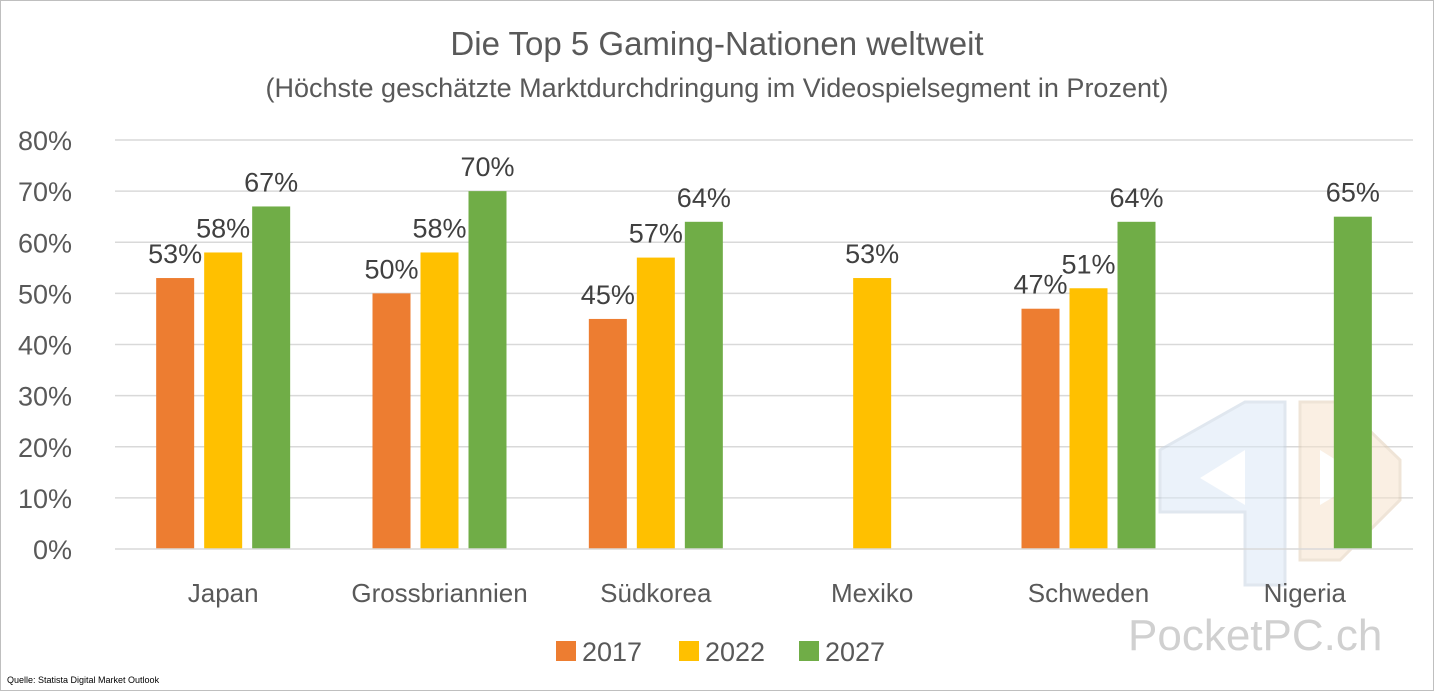 This screenshot has width=1434, height=691. What do you see at coordinates (45, 499) in the screenshot?
I see `y-tick-label: 10%` at bounding box center [45, 499].